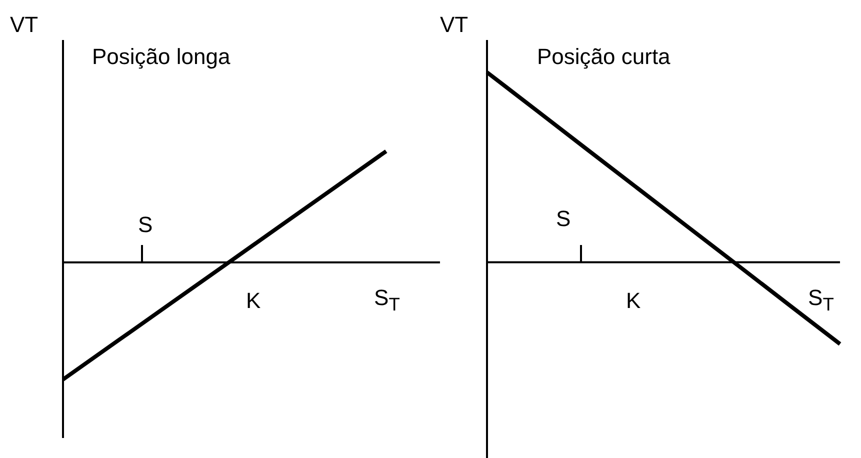 The width and height of the screenshot is (861, 458). Describe the element at coordinates (603, 56) in the screenshot. I see `chart-title: Posição curta` at that location.